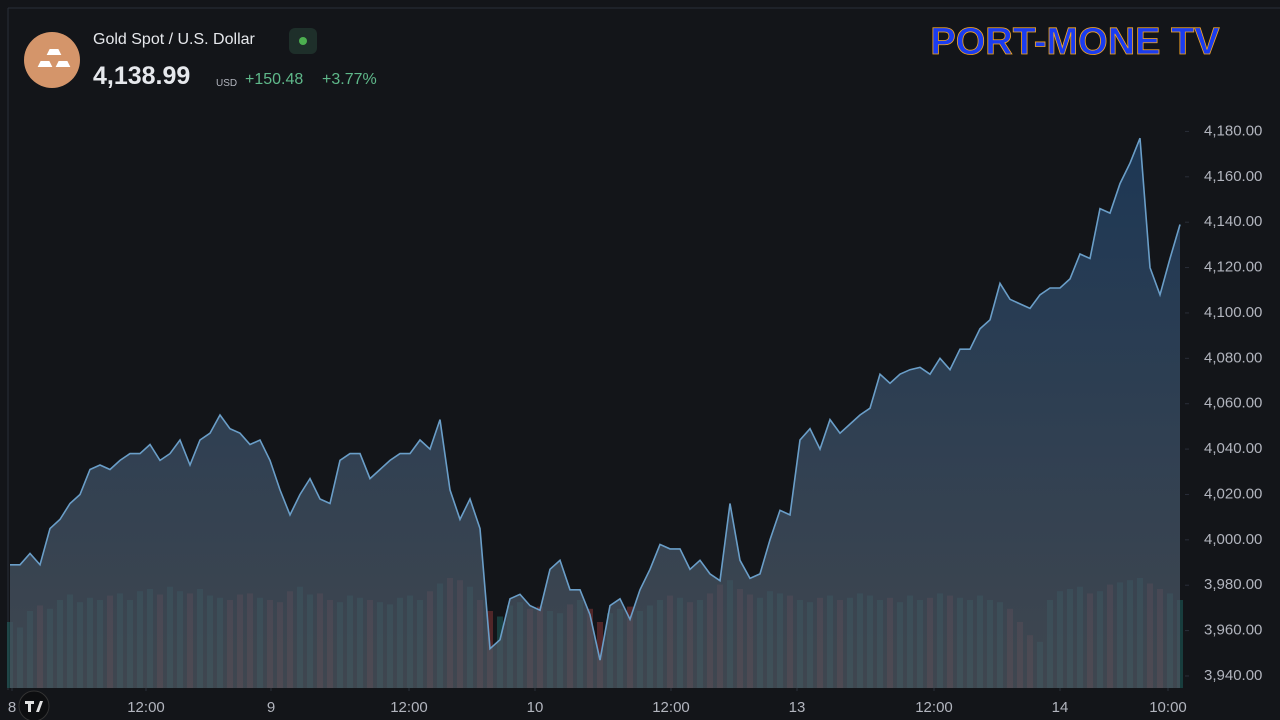 The width and height of the screenshot is (1280, 720). I want to click on tv-icon, so click(34, 705).